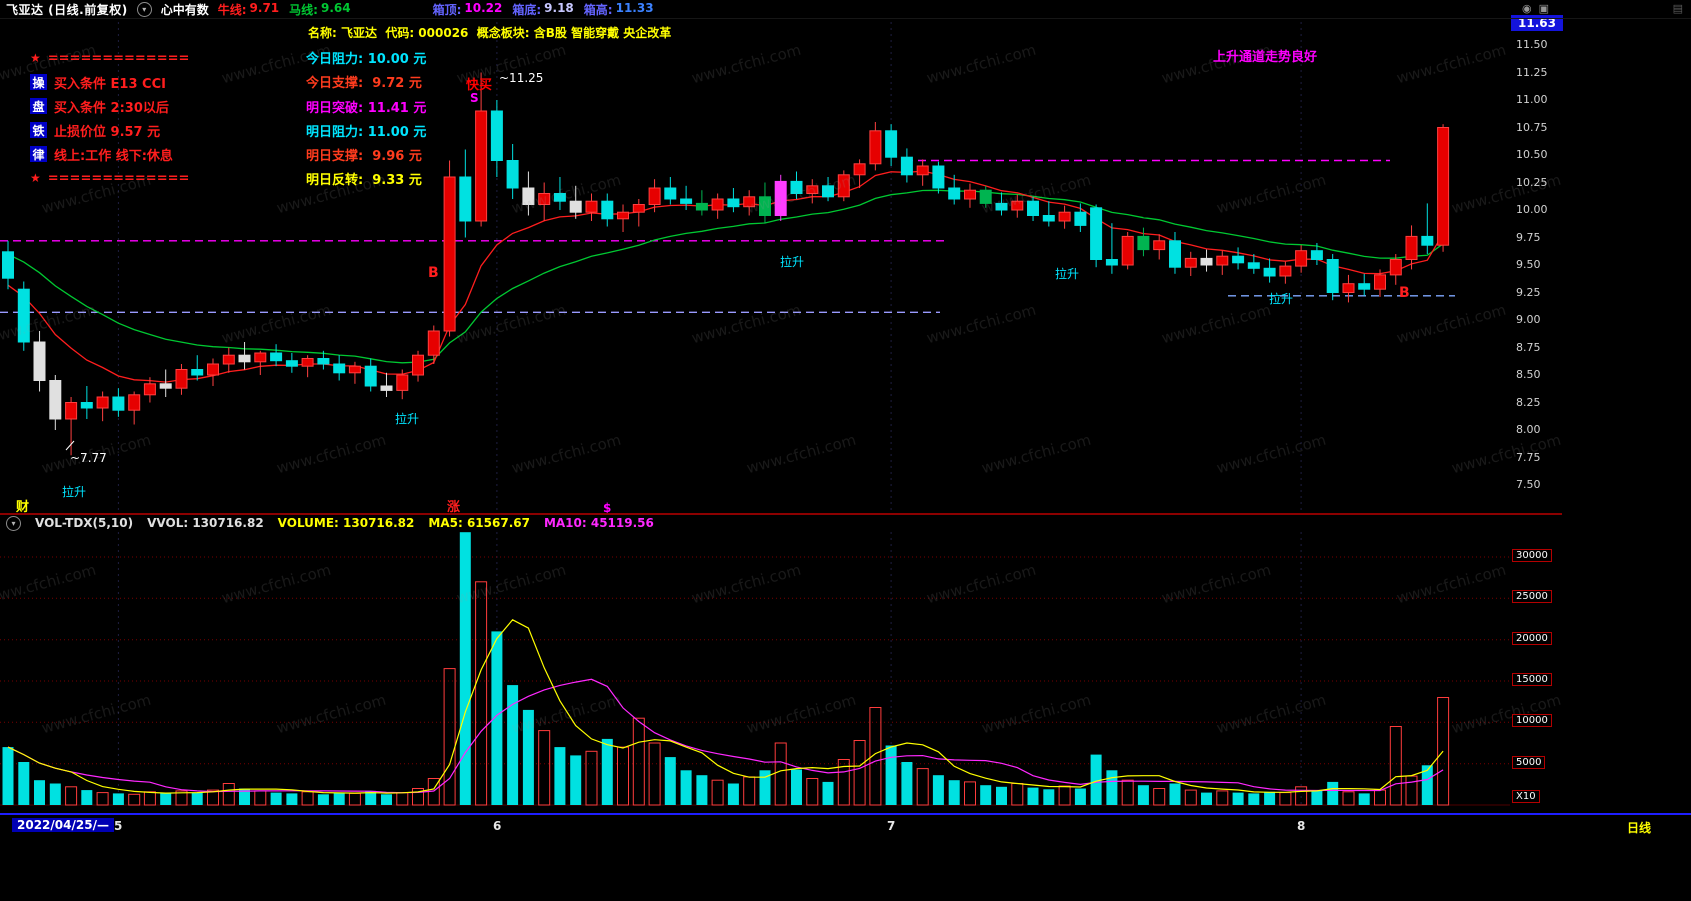 The width and height of the screenshot is (1691, 901). Describe the element at coordinates (63, 825) in the screenshot. I see `date-display: 2022/04/25/—` at that location.